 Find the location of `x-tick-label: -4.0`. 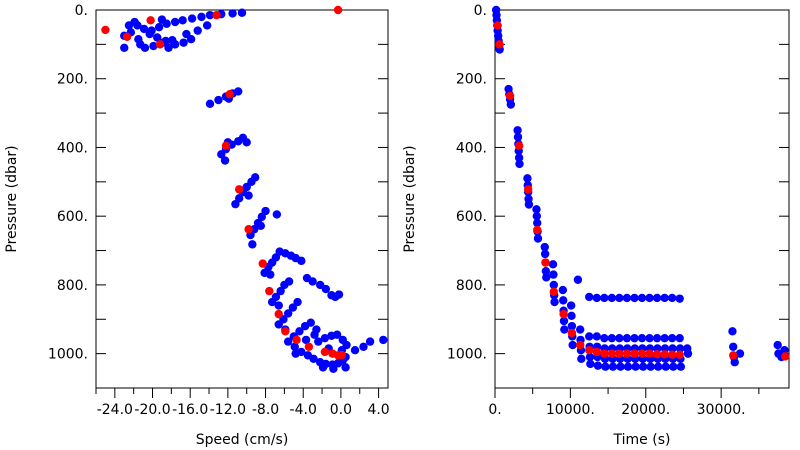

x-tick-label: -4.0 is located at coordinates (303, 410).